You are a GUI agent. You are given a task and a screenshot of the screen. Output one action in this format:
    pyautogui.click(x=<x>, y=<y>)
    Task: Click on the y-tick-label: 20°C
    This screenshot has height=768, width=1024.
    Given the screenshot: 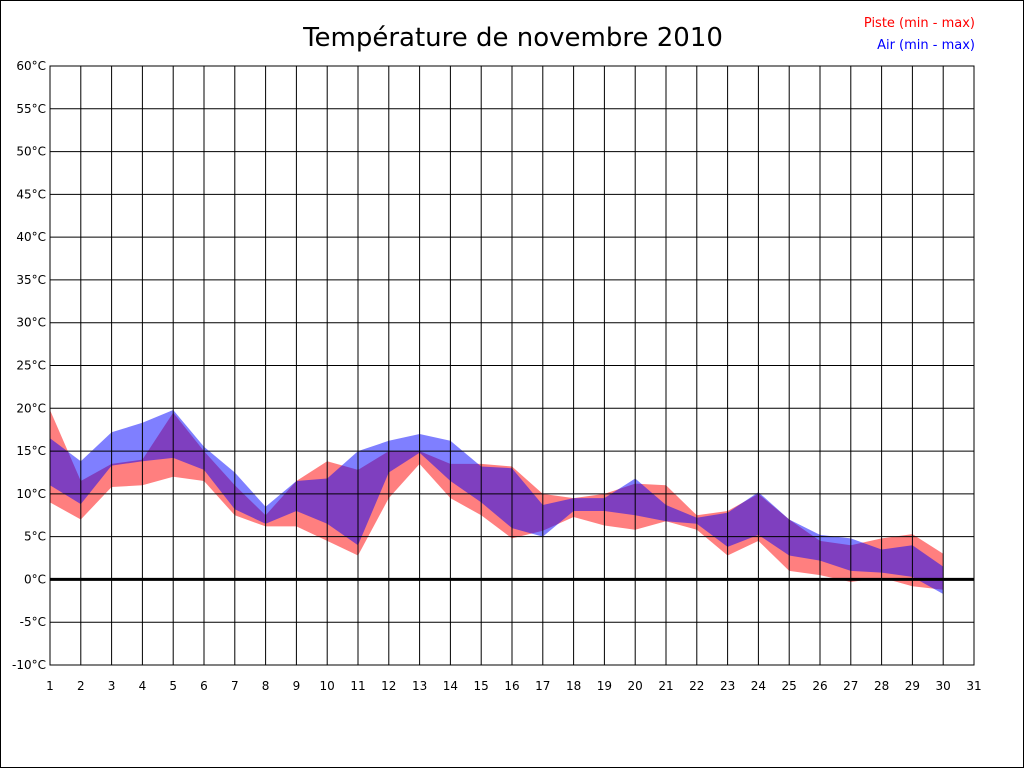 What is the action you would take?
    pyautogui.click(x=31, y=408)
    